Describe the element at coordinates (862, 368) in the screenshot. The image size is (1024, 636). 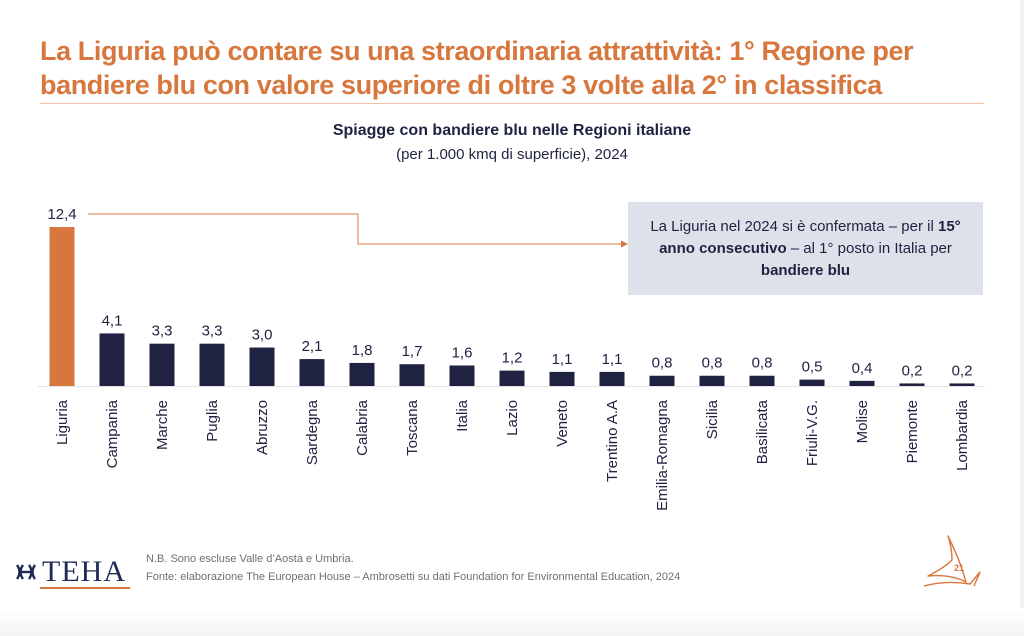
I see `value-label: 0,4` at that location.